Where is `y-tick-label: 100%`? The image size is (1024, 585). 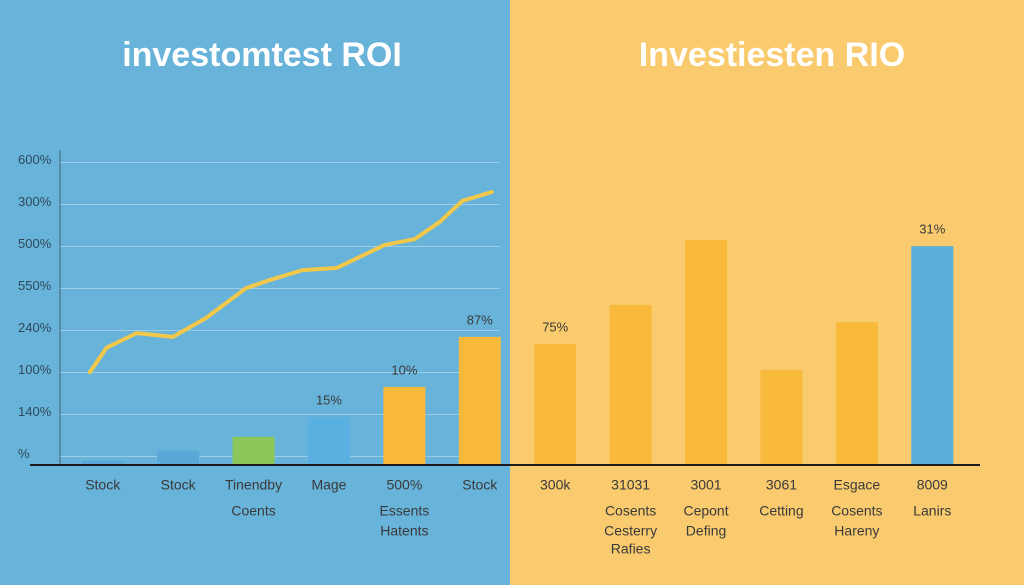
y-tick-label: 100% is located at coordinates (35, 369).